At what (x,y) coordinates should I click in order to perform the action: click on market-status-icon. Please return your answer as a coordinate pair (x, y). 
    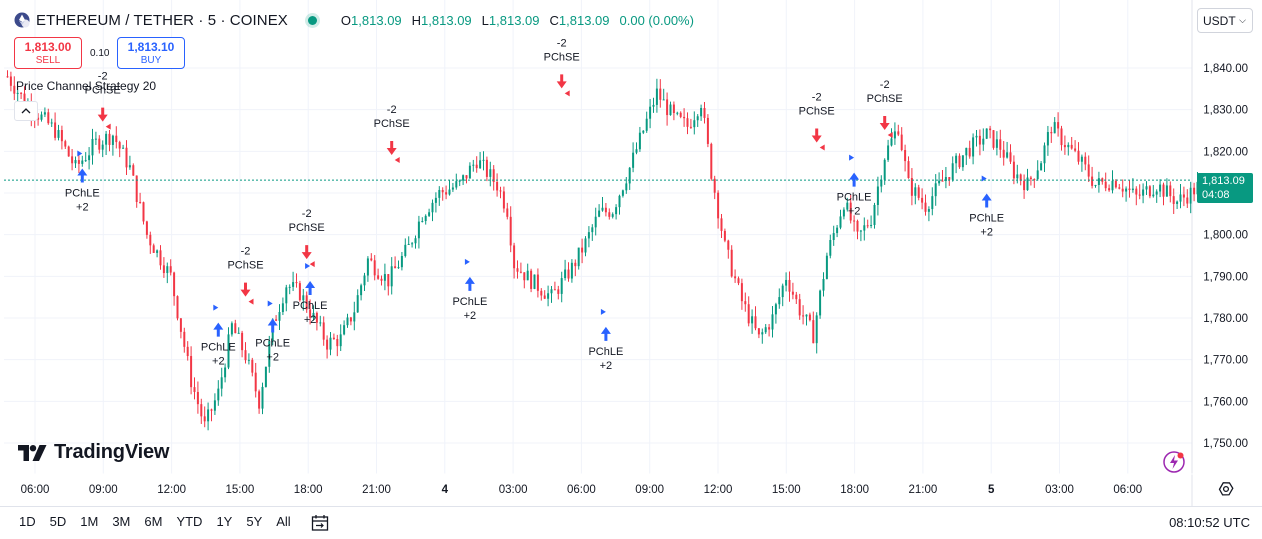
    Looking at the image, I should click on (312, 20).